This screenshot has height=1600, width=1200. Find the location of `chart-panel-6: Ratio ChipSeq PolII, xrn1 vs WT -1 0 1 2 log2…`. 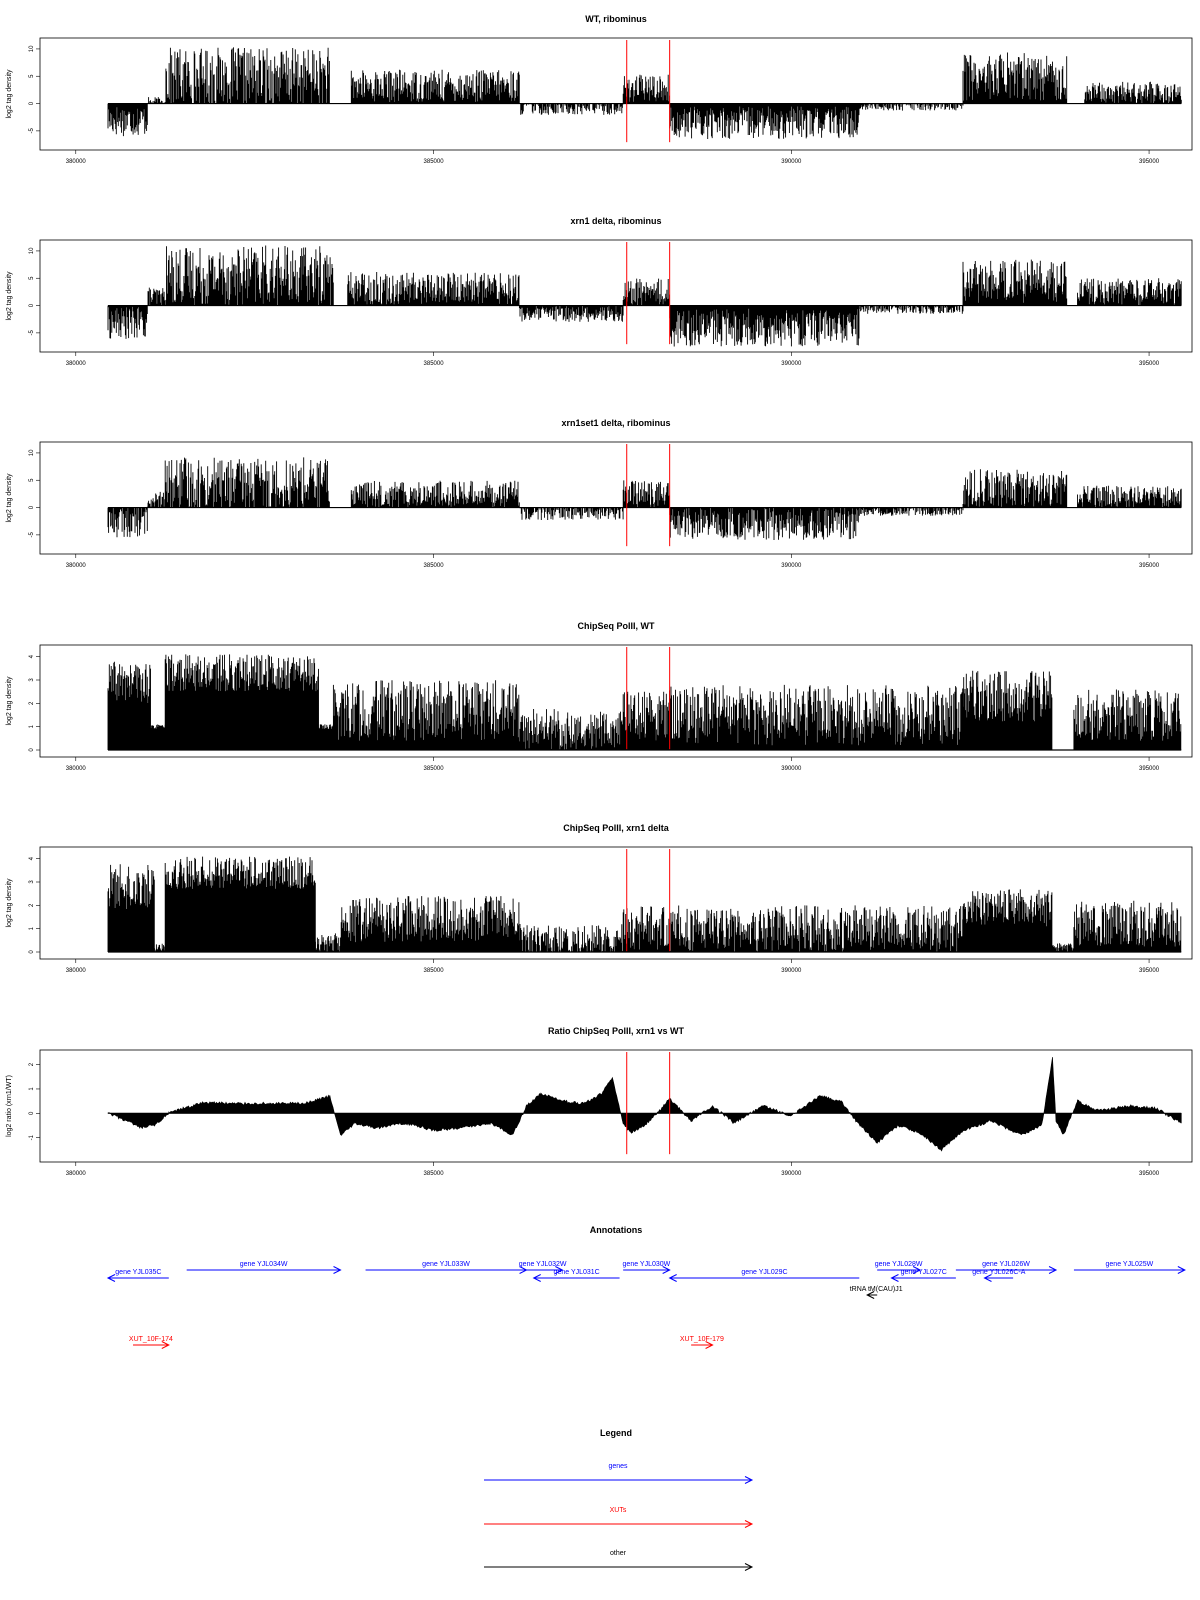

chart-panel-6: Ratio ChipSeq PolII, xrn1 vs WT -1 0 1 2 log2… is located at coordinates (599, 1101).